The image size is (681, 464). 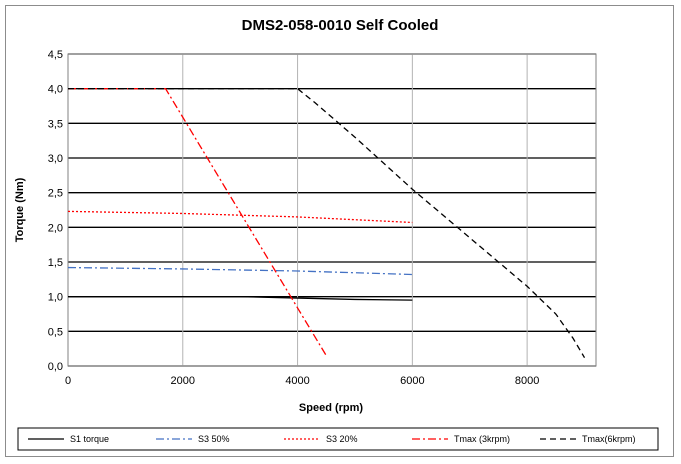 I want to click on legend-label: S3 20%, so click(x=342, y=439).